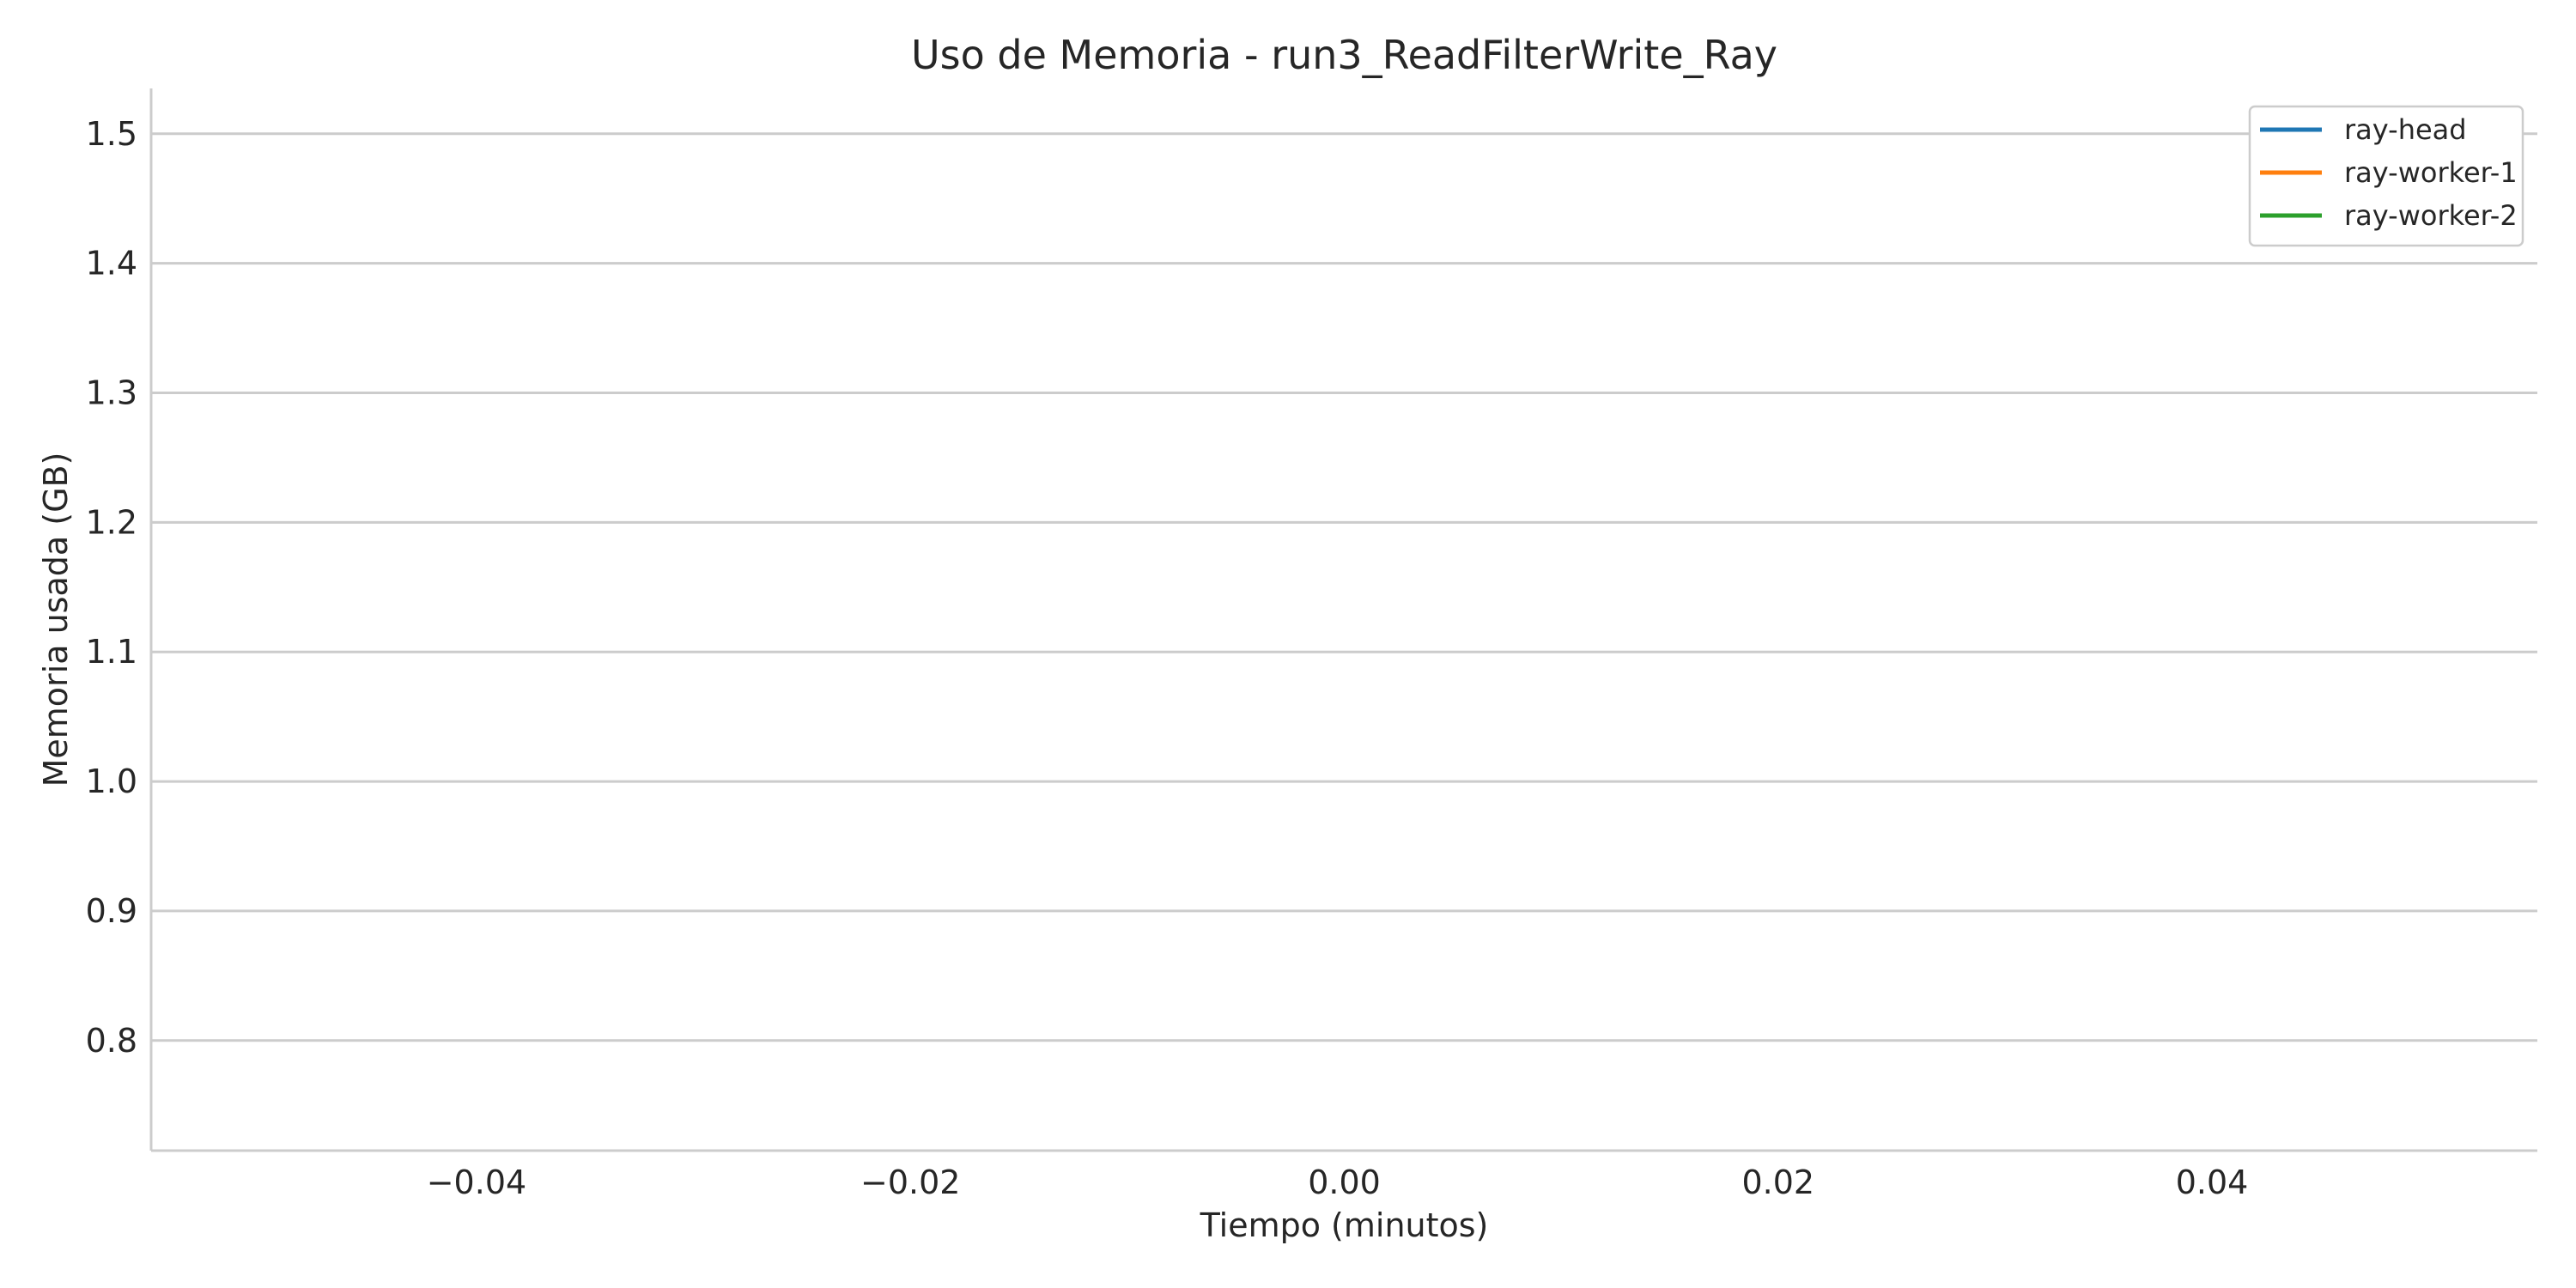 This screenshot has height=1288, width=2576. What do you see at coordinates (112, 134) in the screenshot?
I see `y-tick-label: 1.5` at bounding box center [112, 134].